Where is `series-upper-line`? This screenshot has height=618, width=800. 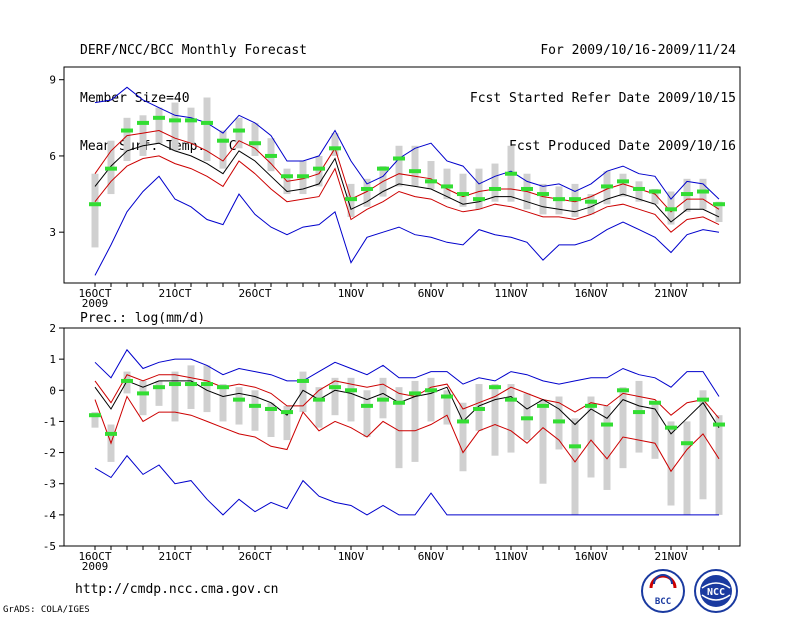 series-upper-line is located at coordinates (407, 396).